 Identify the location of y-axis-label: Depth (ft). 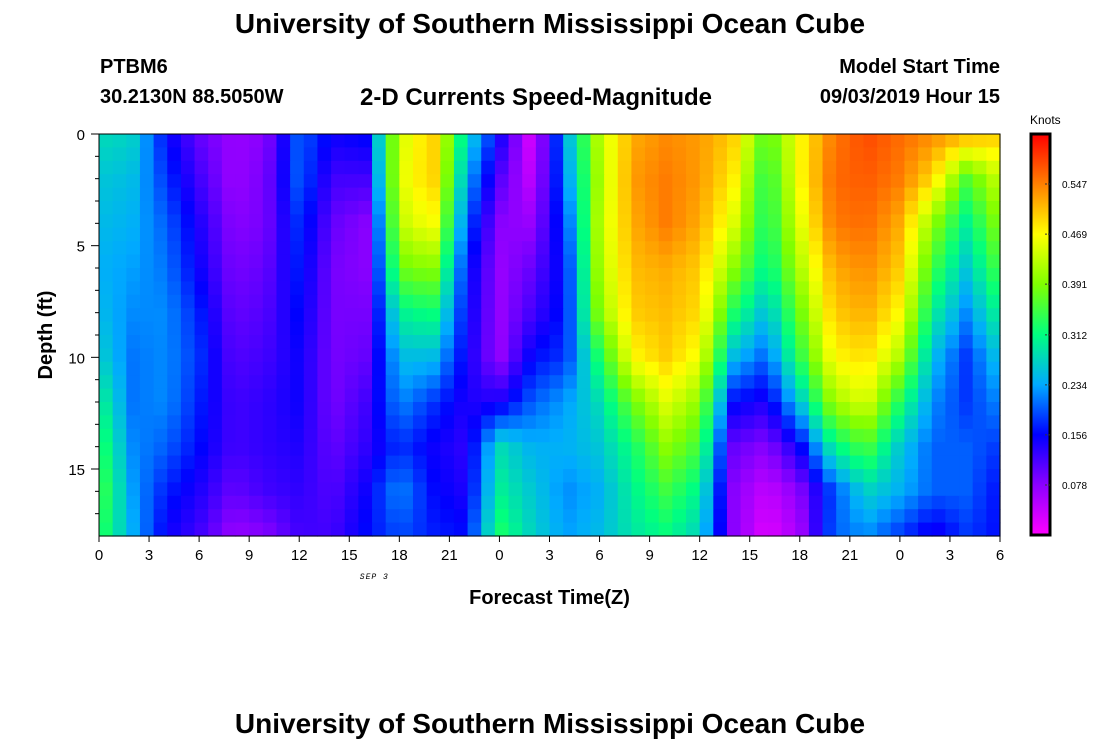
(46, 335).